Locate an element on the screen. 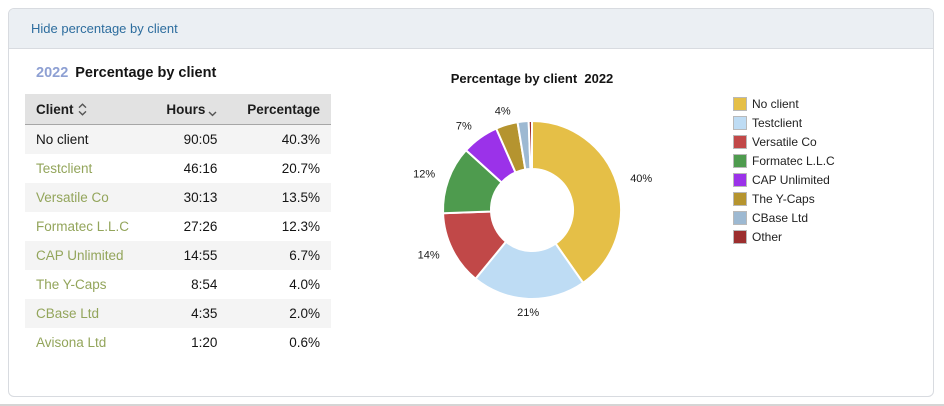 The width and height of the screenshot is (944, 406). report-title: 2022 Percentage by client is located at coordinates (178, 73).